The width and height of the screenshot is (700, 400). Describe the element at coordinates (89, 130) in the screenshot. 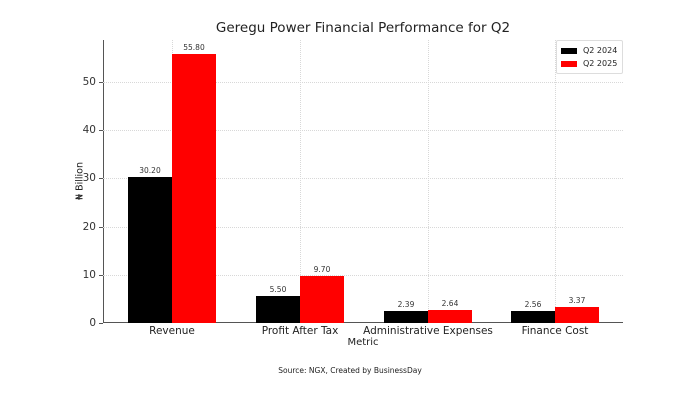

I see `y-tick-label: 40` at that location.